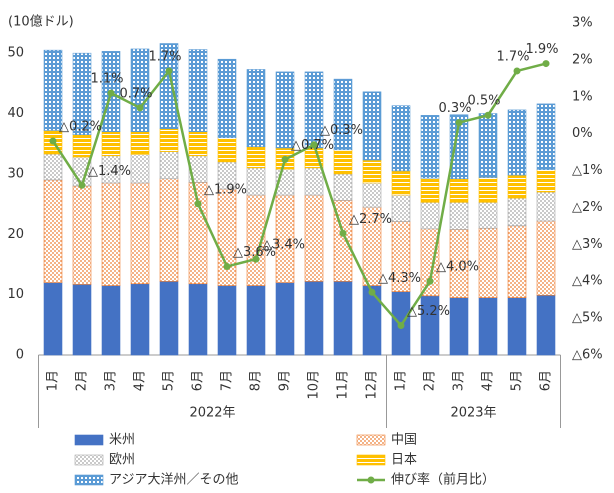 This screenshot has width=614, height=493. Describe the element at coordinates (20, 355) in the screenshot. I see `y-tick-label: 0` at that location.